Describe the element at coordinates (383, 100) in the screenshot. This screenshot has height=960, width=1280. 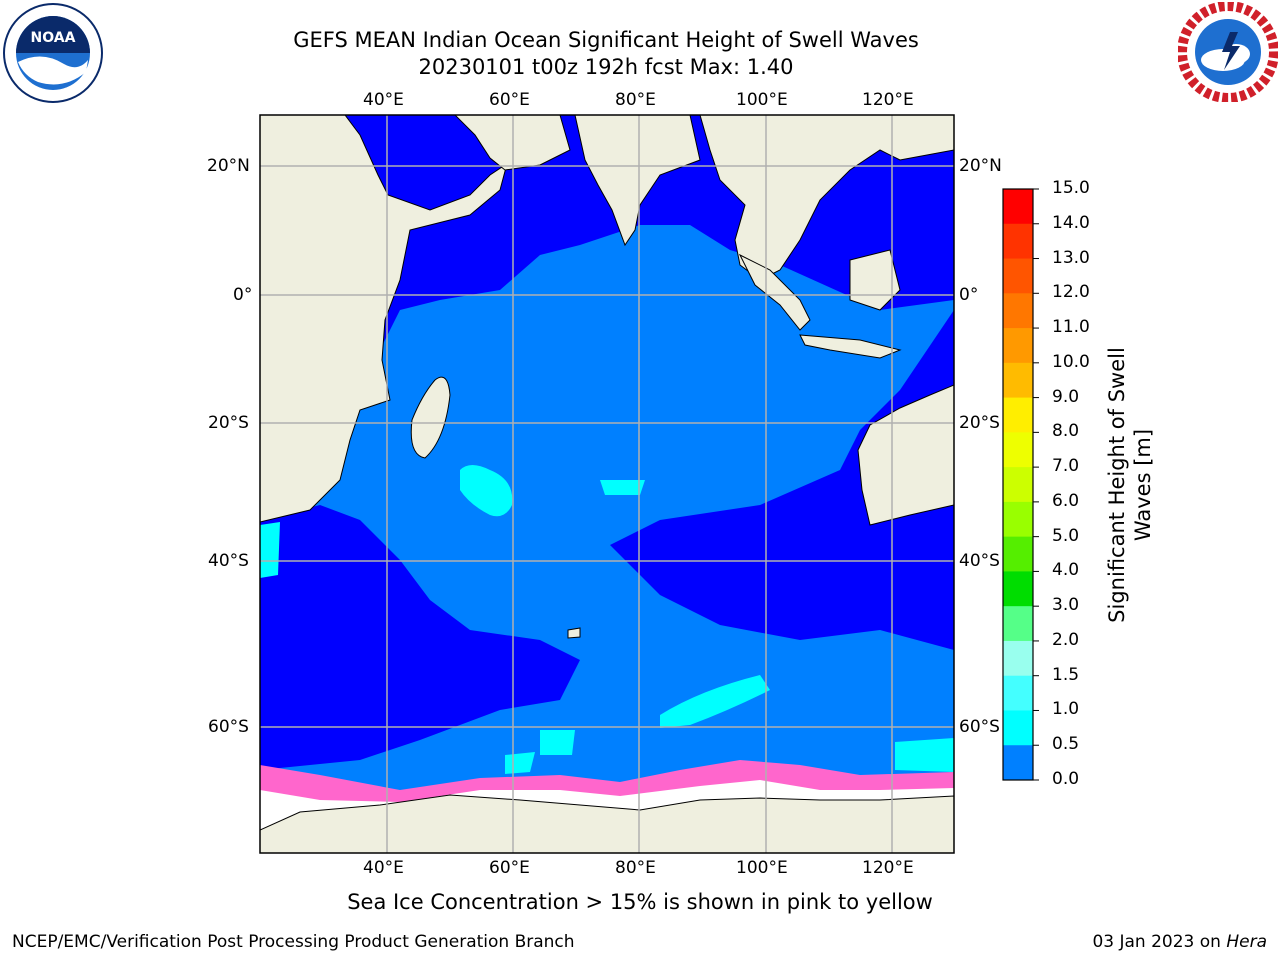
I see `lon-tick-top-40e: 40°E` at that location.